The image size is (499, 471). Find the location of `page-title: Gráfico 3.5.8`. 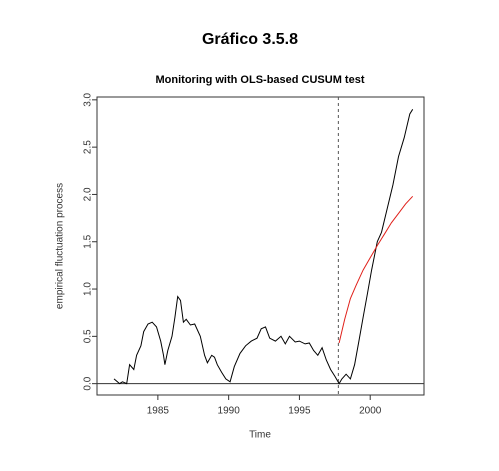

page-title: Gráfico 3.5.8 is located at coordinates (250, 39).